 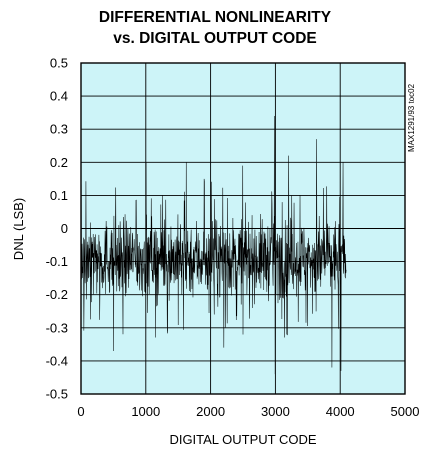 What do you see at coordinates (59, 96) in the screenshot?
I see `y-tick-label: 0.4` at bounding box center [59, 96].